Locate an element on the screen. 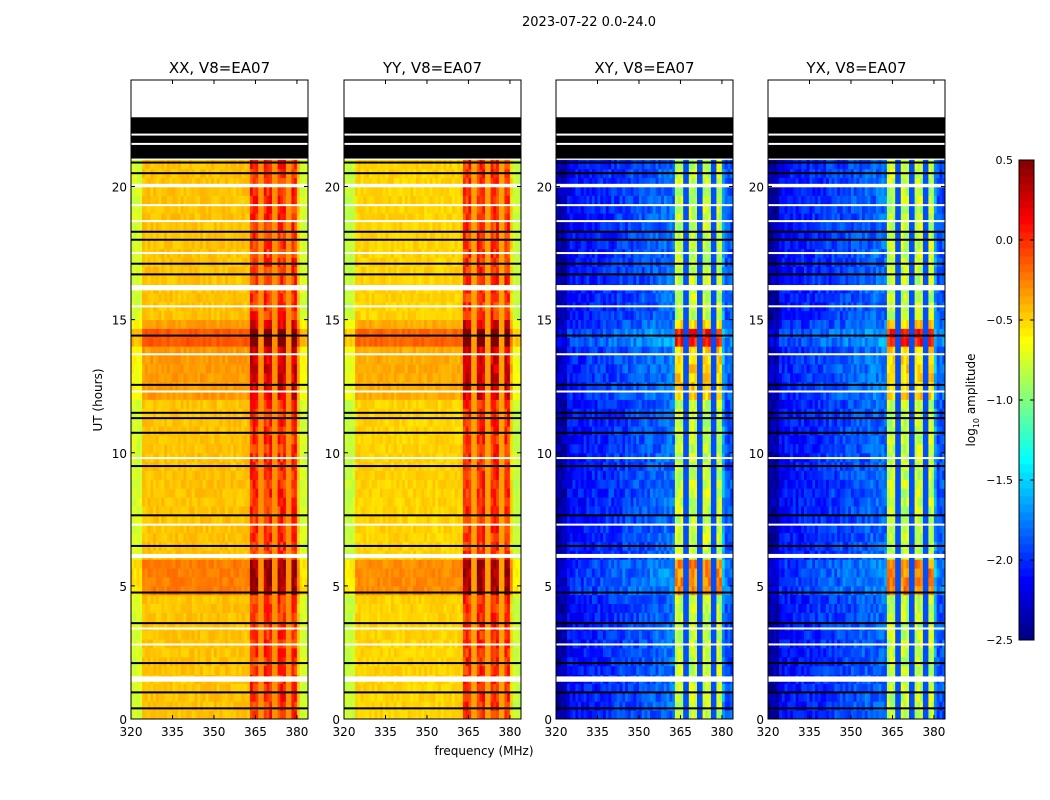 Image resolution: width=1050 pixels, height=800 pixels. flagged-block is located at coordinates (219, 138).